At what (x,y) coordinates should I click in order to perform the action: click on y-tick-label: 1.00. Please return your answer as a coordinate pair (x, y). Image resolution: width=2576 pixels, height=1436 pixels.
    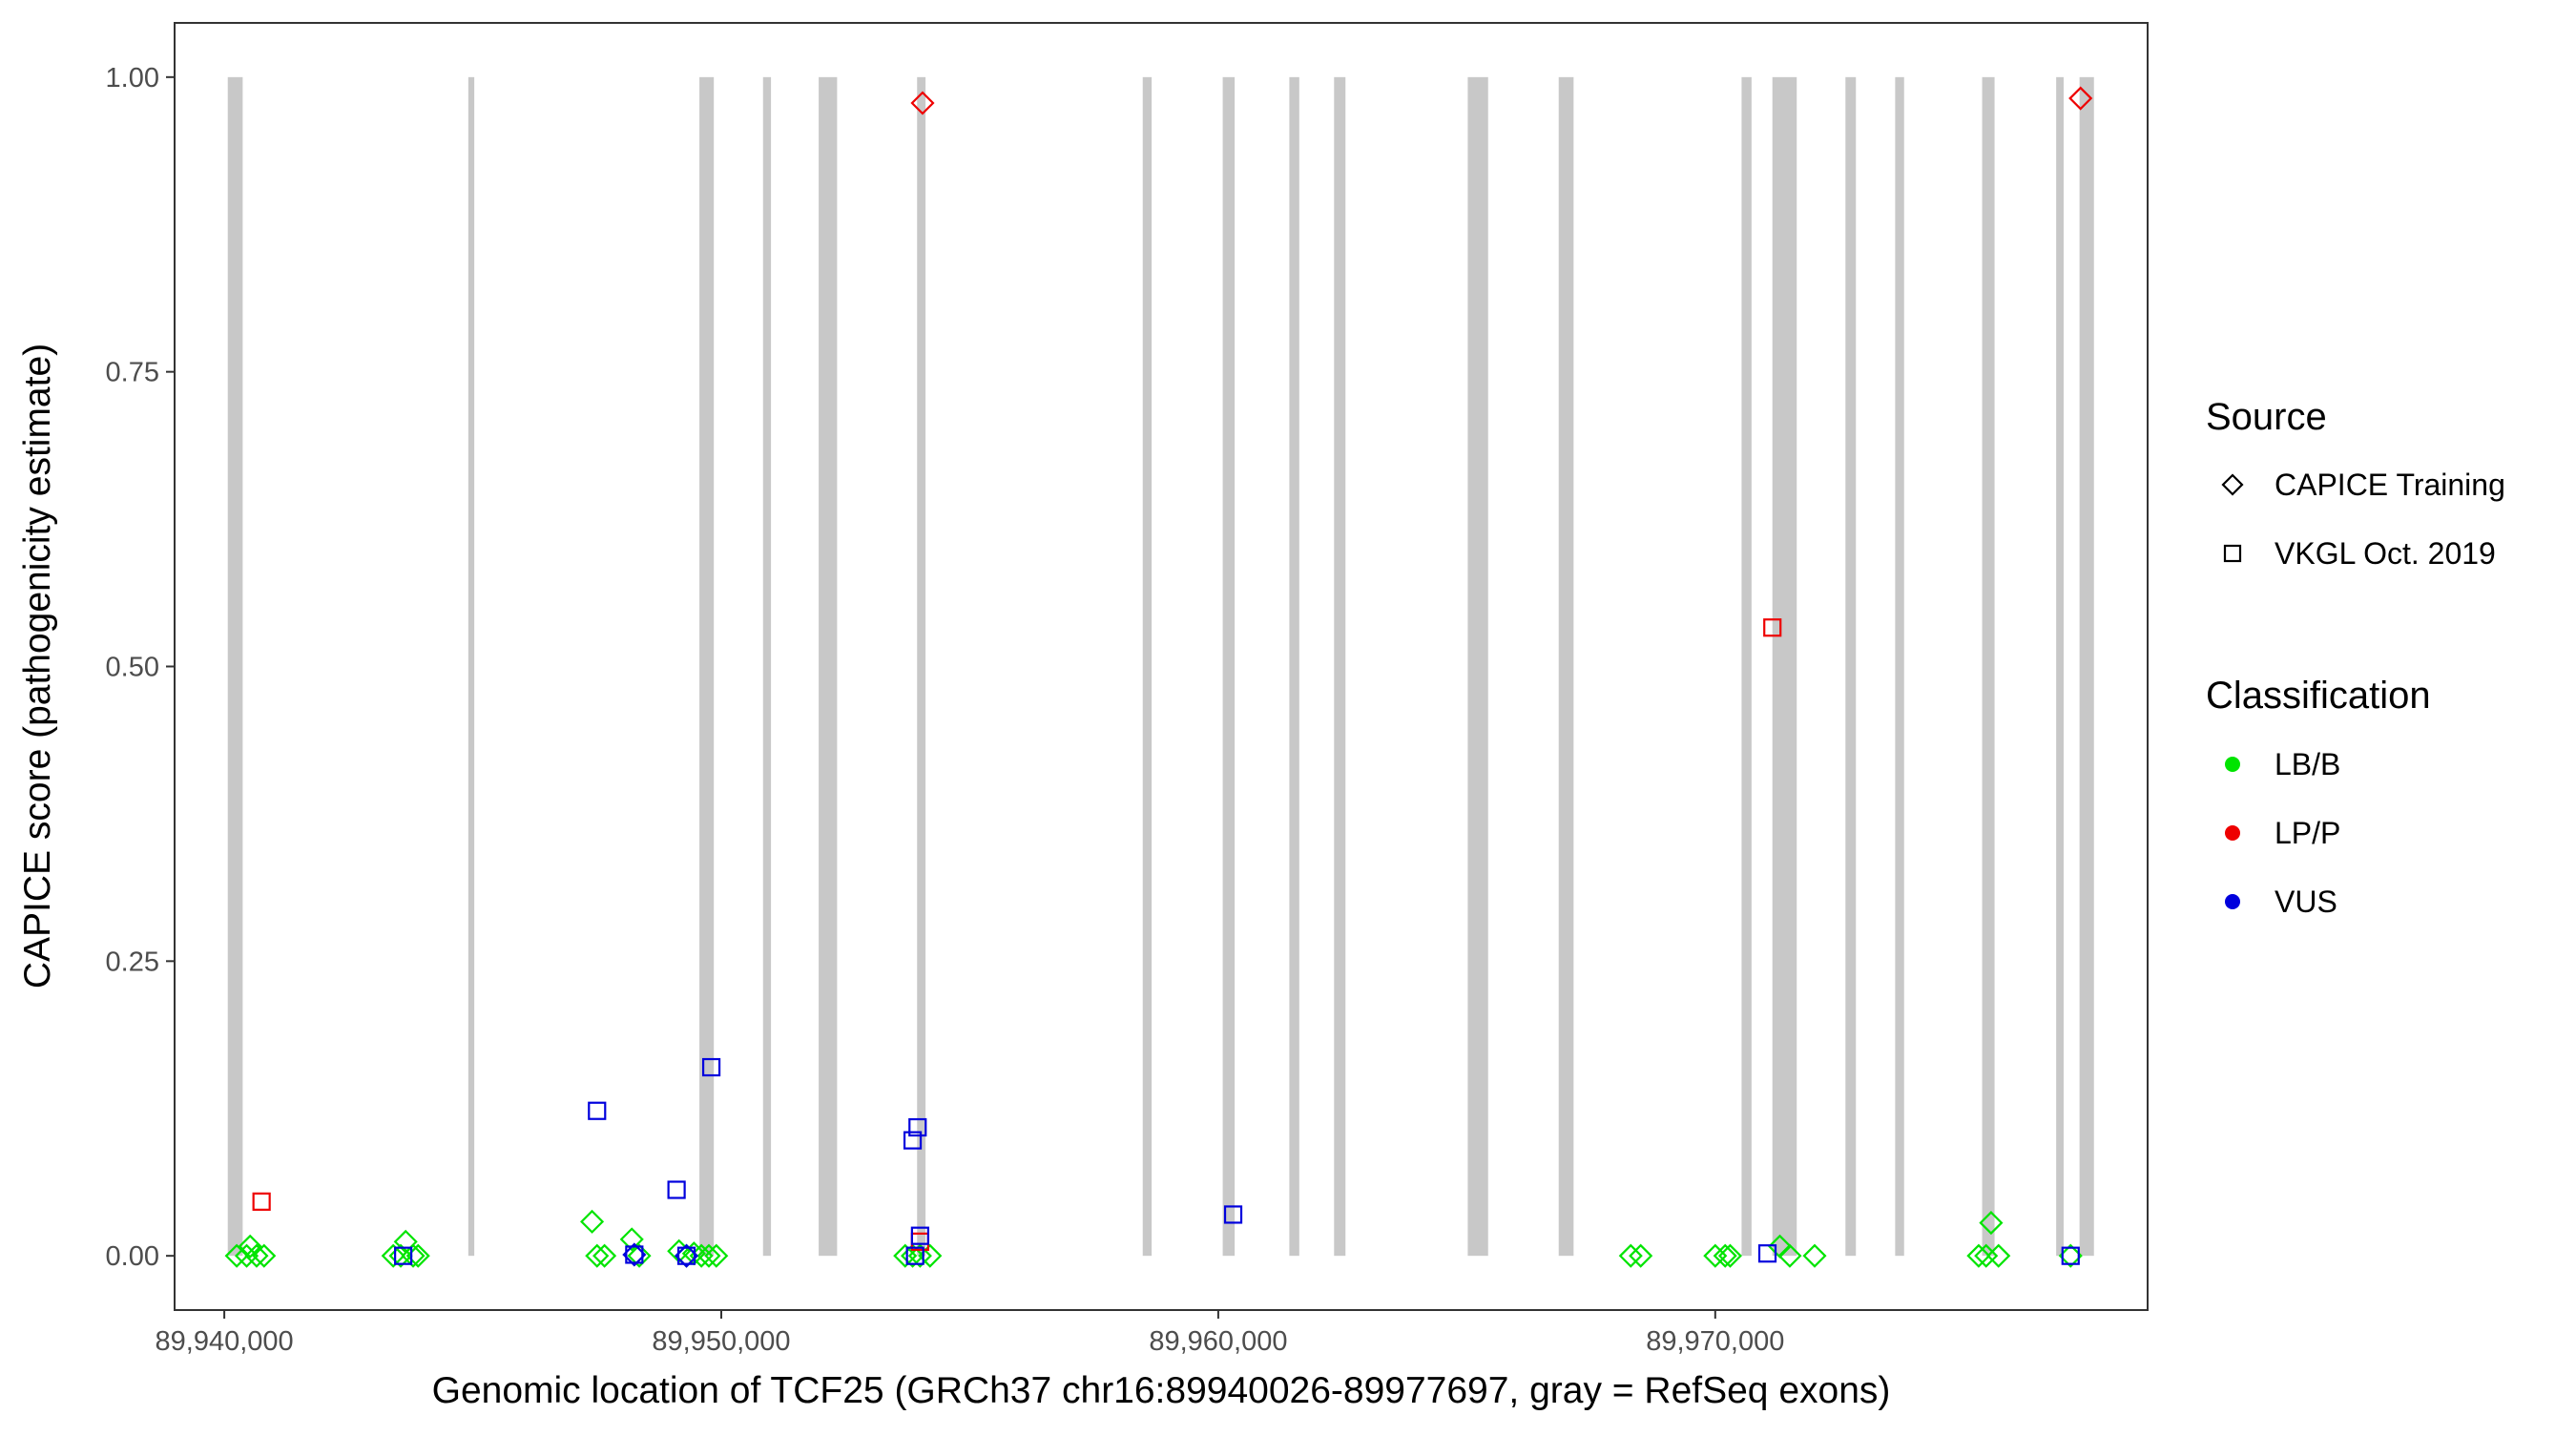
    Looking at the image, I should click on (132, 78).